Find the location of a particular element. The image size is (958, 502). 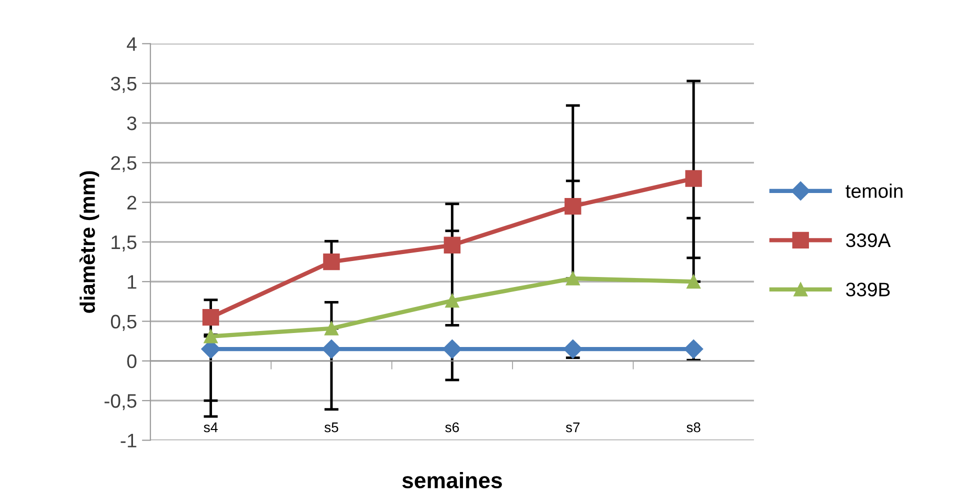

y-tick-label: 2 is located at coordinates (131, 203).